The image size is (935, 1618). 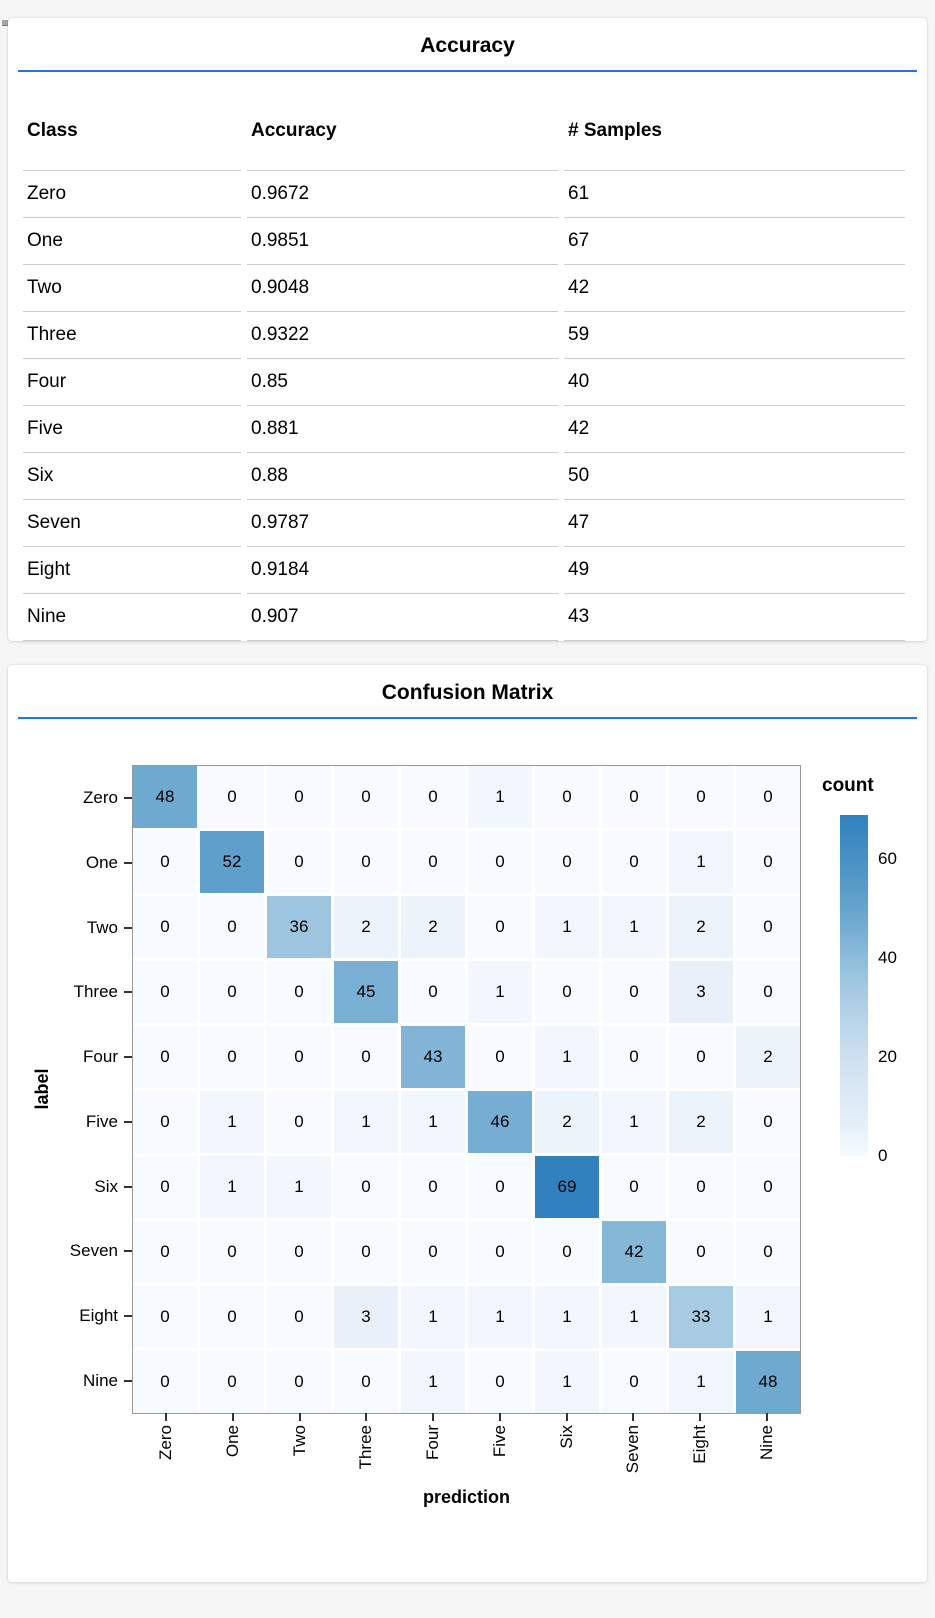 I want to click on table-row: Six 0.88 50, so click(x=464, y=475).